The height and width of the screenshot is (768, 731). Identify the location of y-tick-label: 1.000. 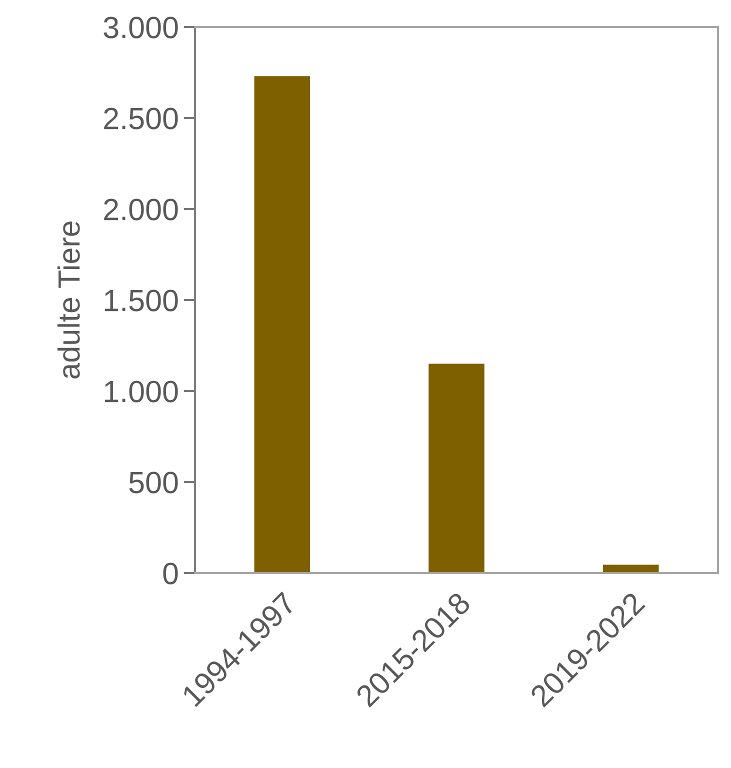
(141, 391).